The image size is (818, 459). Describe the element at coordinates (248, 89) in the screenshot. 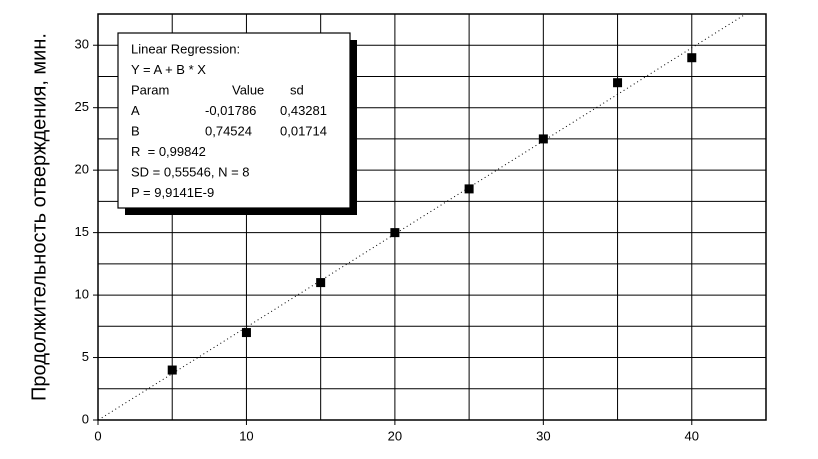

I see `regression-header: Value` at that location.